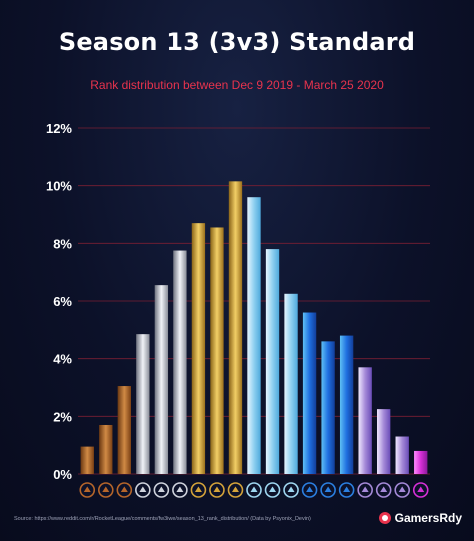 This screenshot has width=474, height=541. I want to click on y-tick-label: 2%, so click(62, 416).